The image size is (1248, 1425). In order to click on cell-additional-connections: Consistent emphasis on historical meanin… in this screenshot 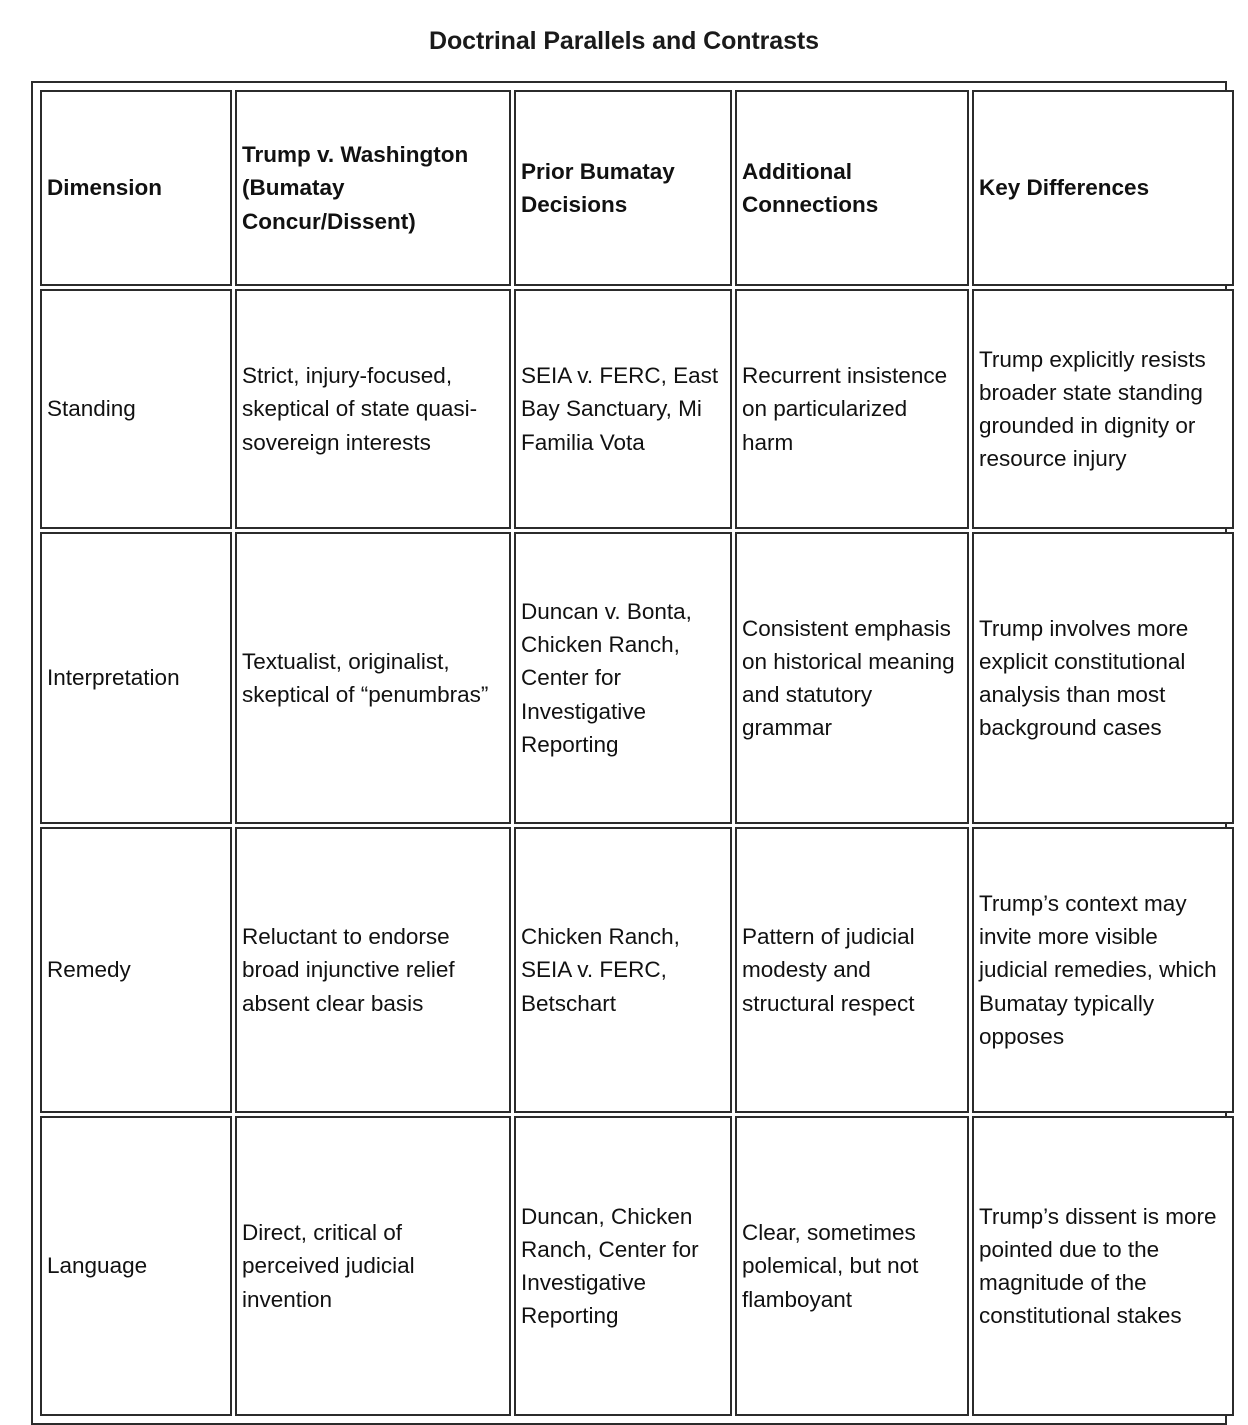, I will do `click(852, 678)`.